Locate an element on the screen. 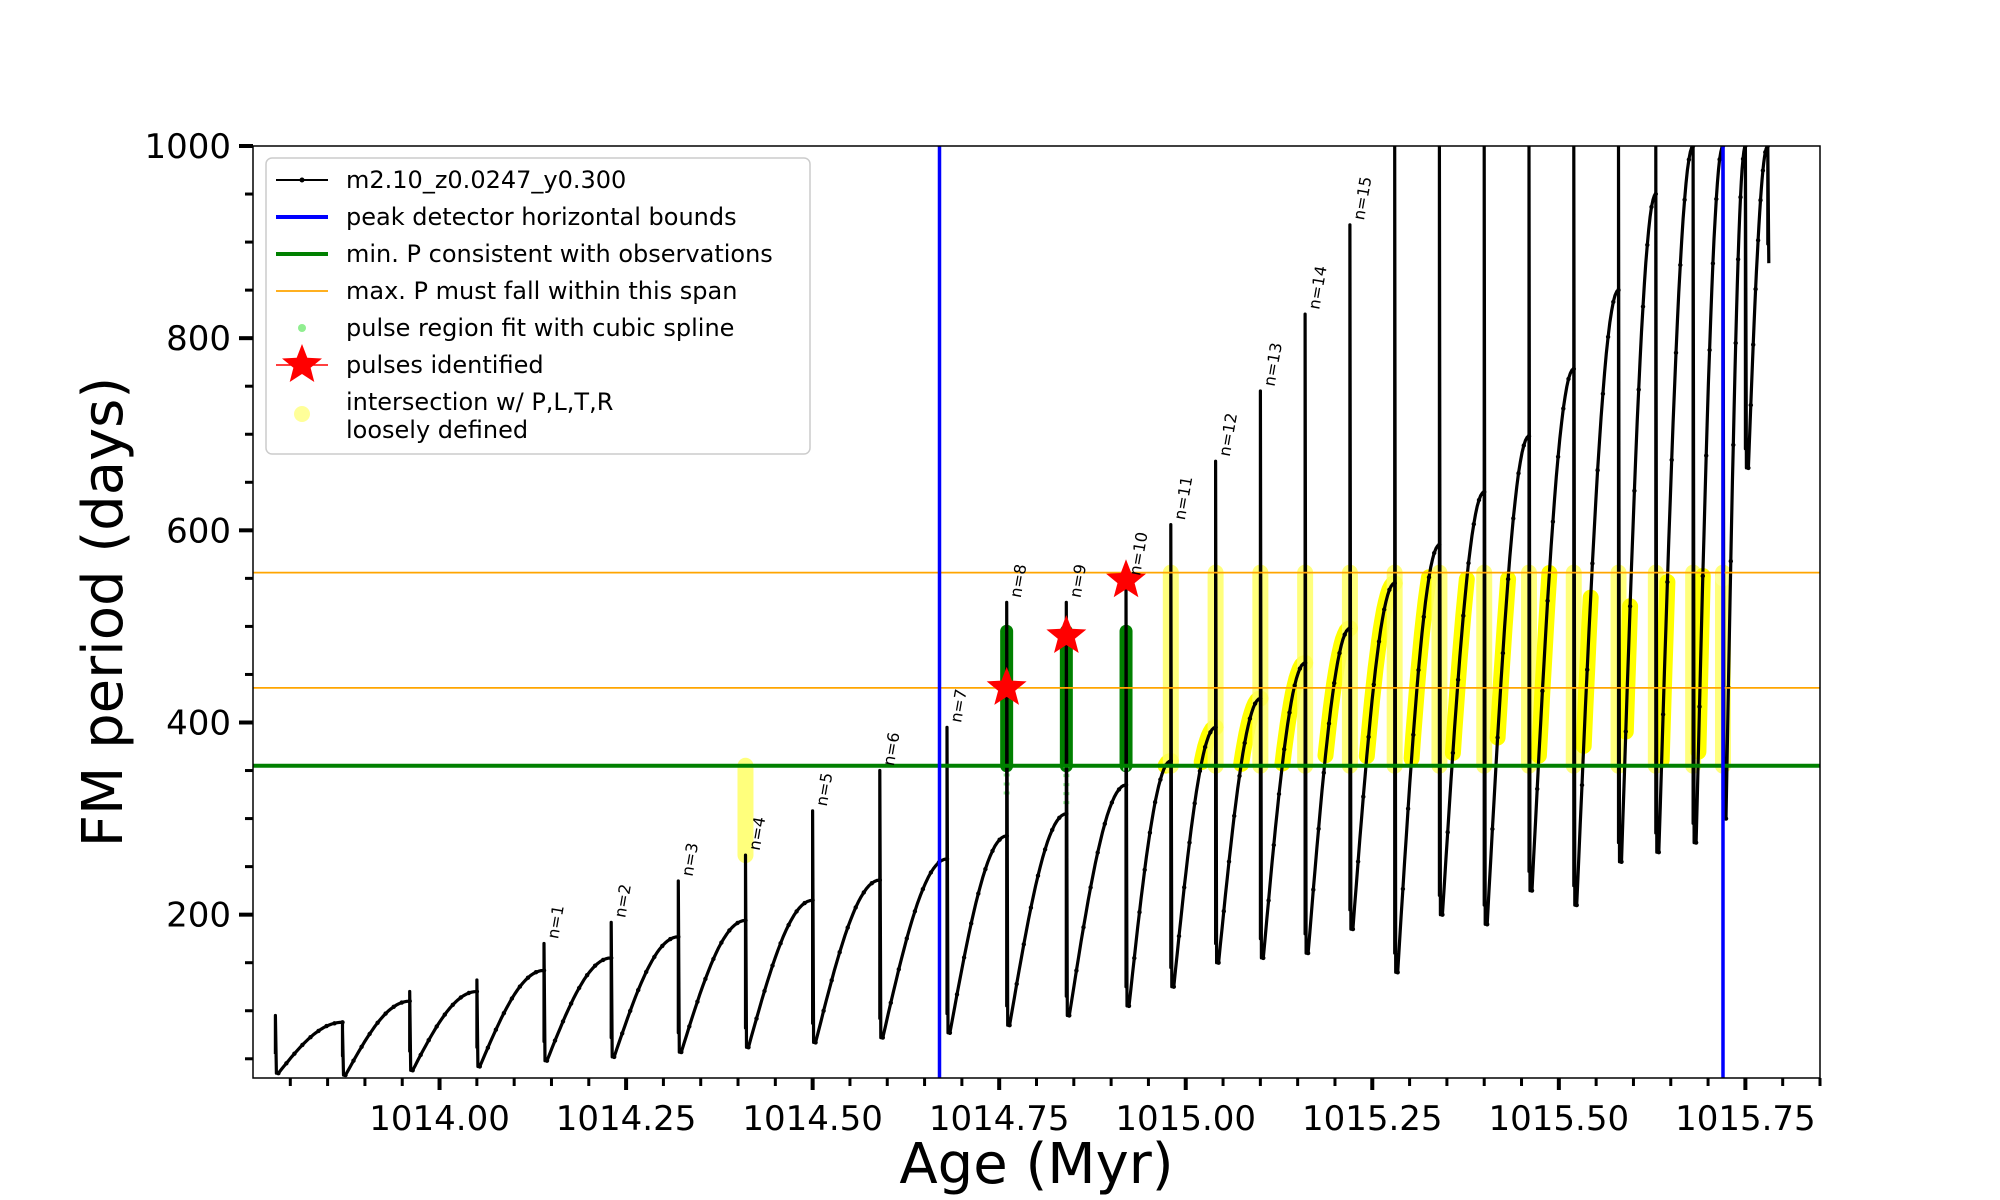 The height and width of the screenshot is (1200, 2000). pulse-label: n=9 is located at coordinates (1078, 581).